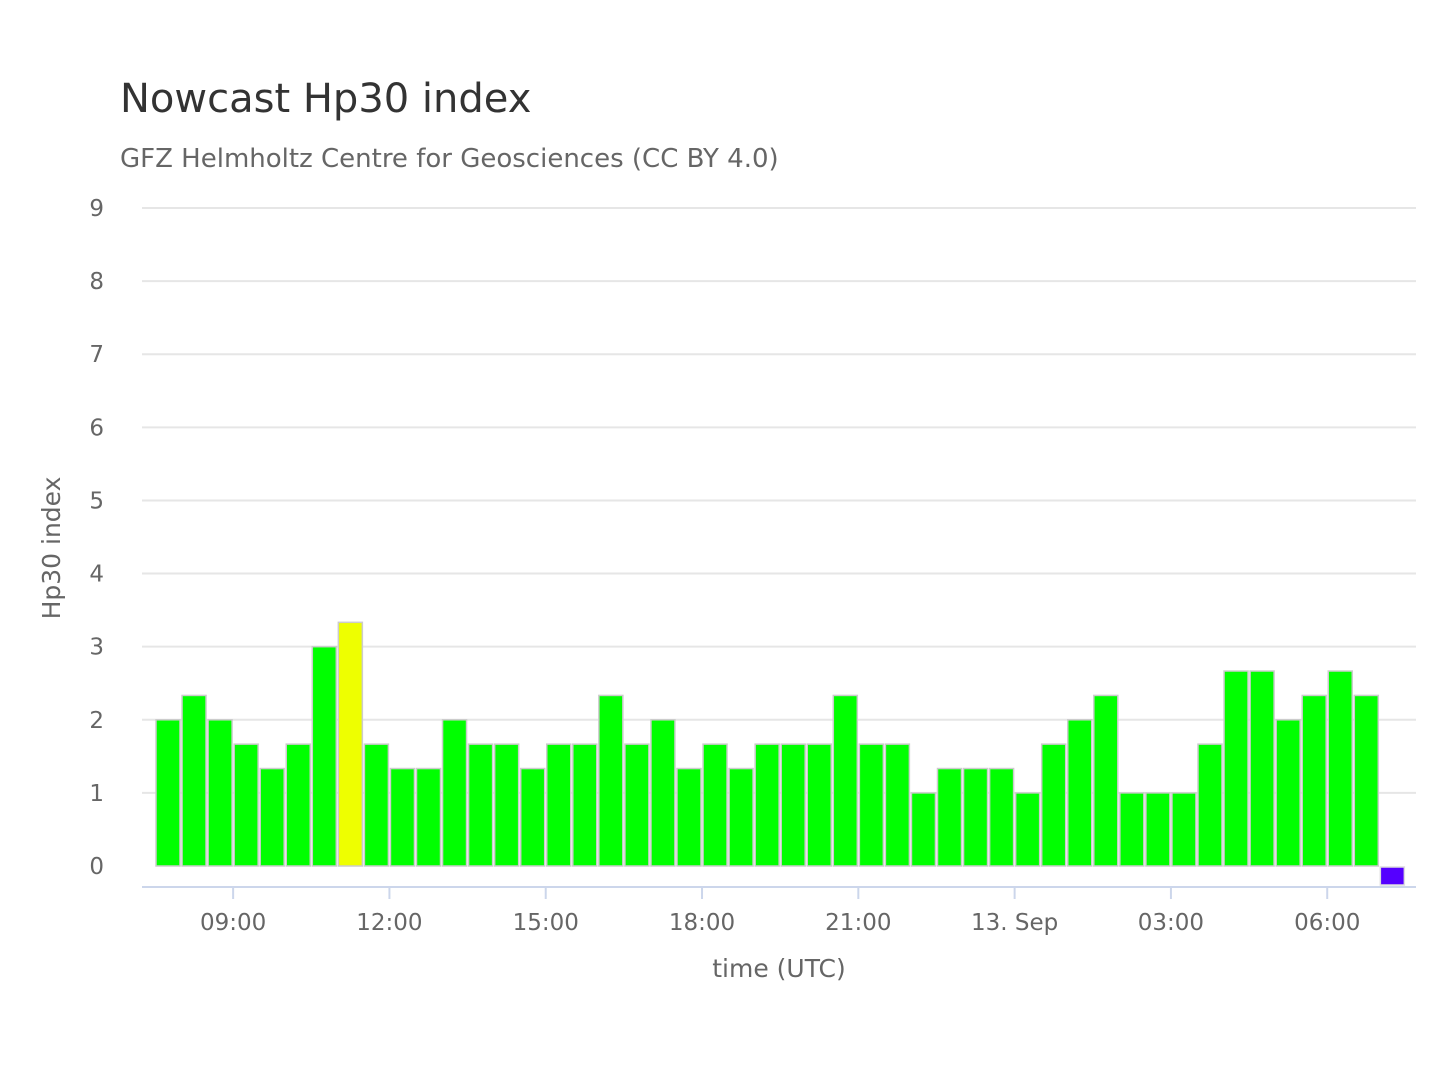  What do you see at coordinates (96, 428) in the screenshot?
I see `y-tick-label: 6` at bounding box center [96, 428].